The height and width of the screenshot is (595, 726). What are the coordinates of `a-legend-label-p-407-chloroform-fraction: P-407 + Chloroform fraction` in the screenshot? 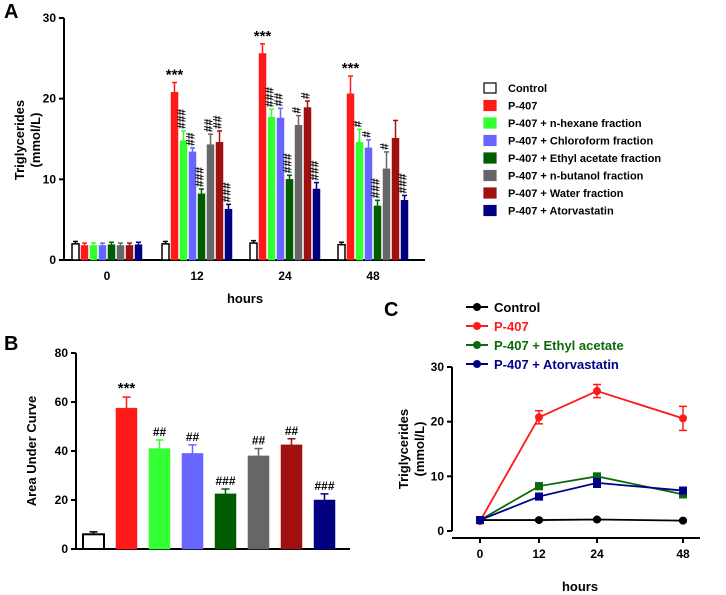 It's located at (580, 142).